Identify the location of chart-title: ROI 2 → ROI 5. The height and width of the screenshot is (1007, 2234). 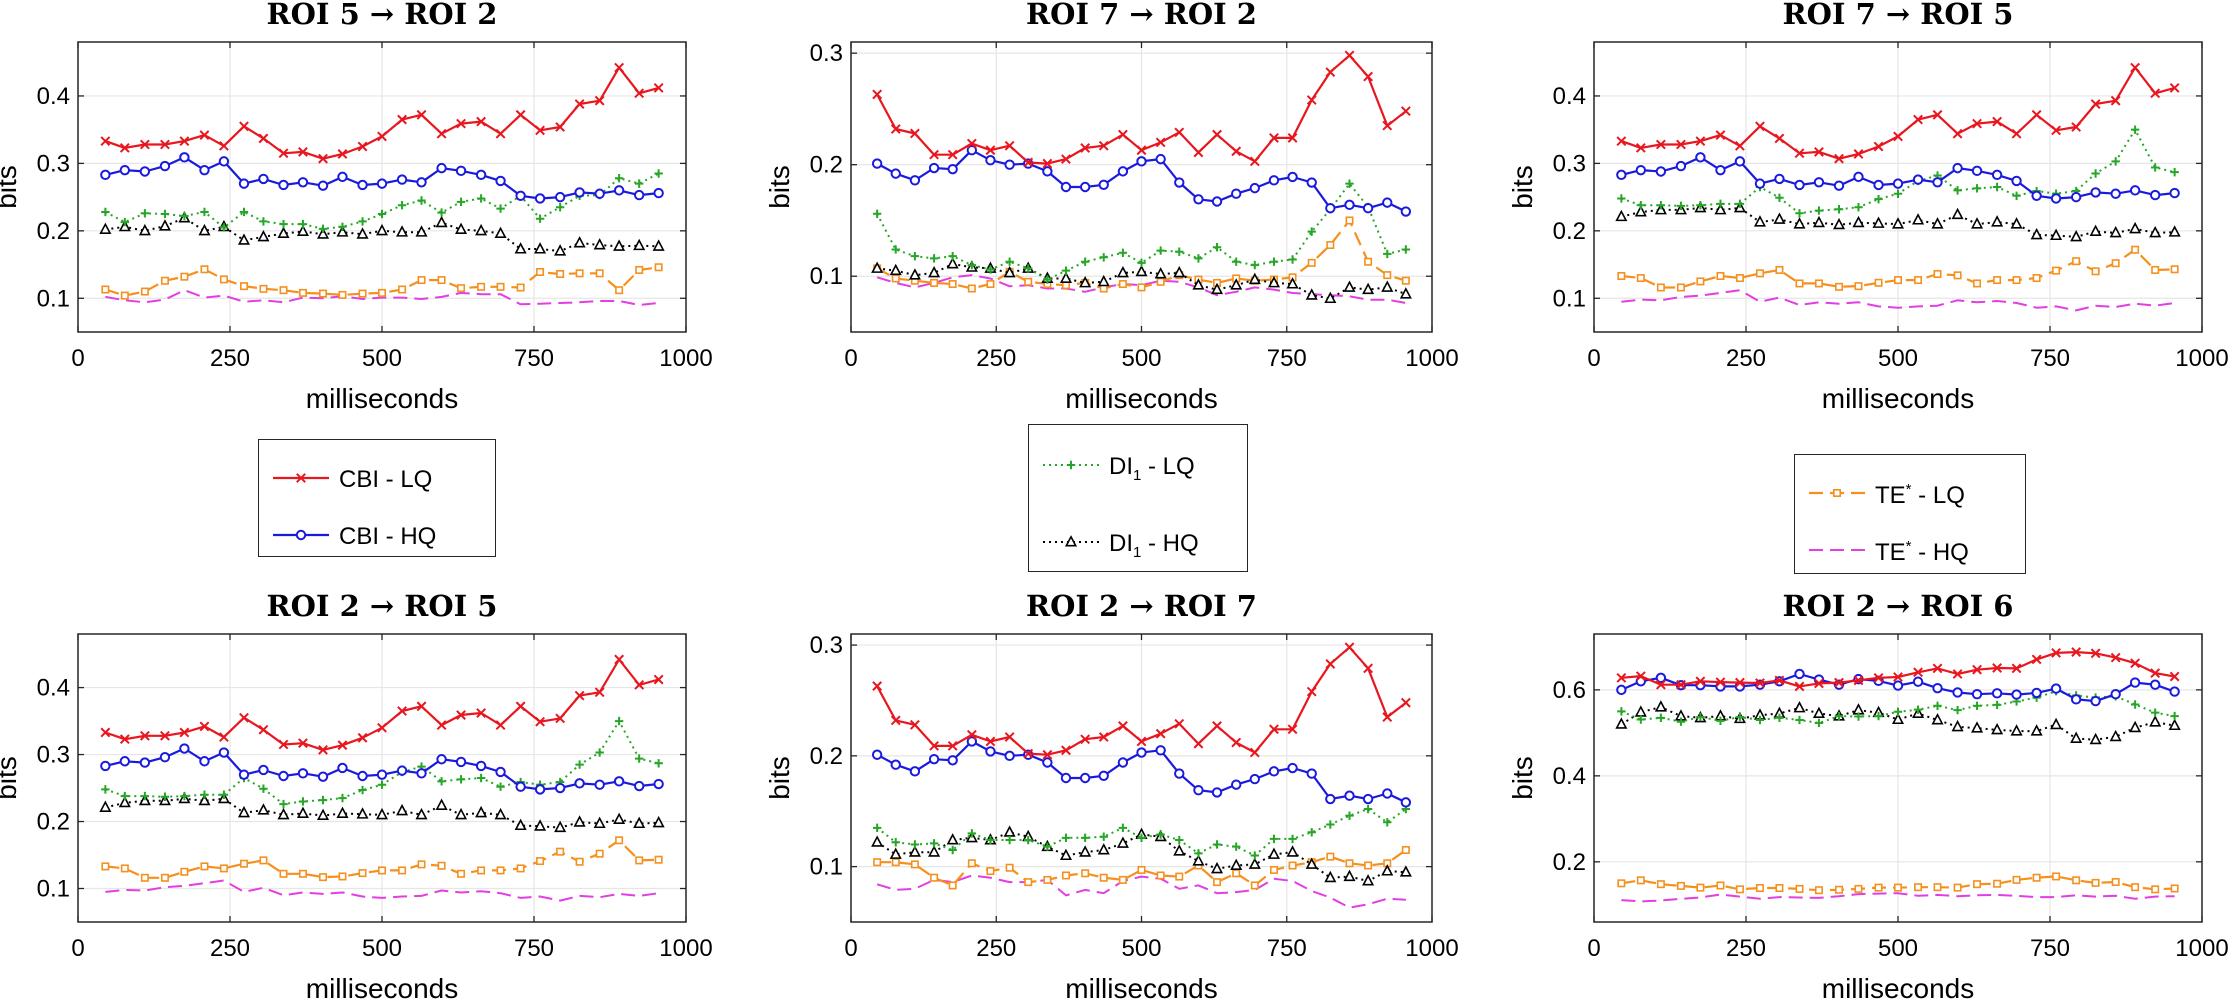
(382, 606).